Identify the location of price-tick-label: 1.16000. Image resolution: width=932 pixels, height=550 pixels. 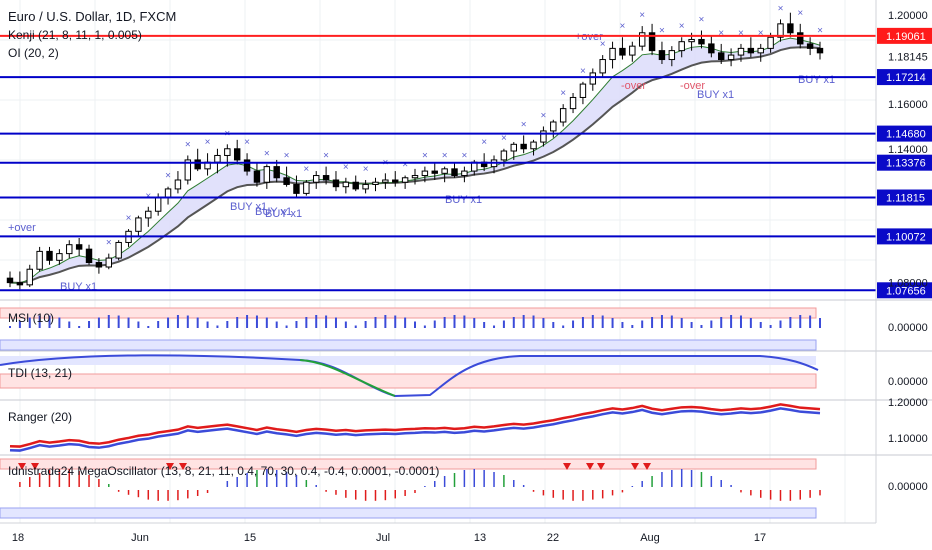
(908, 105).